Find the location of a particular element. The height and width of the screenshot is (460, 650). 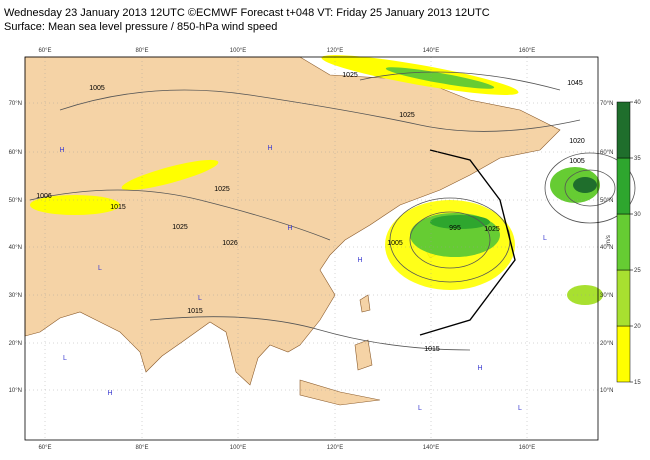

colorbar-label: 40 is located at coordinates (637, 103).